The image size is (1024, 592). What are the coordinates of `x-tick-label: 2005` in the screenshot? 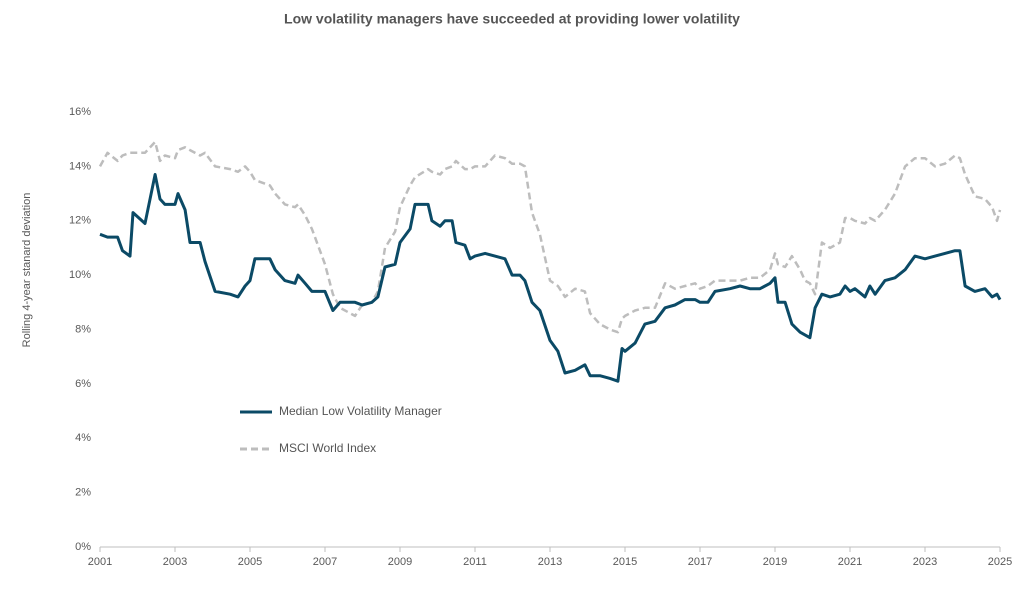 It's located at (250, 562).